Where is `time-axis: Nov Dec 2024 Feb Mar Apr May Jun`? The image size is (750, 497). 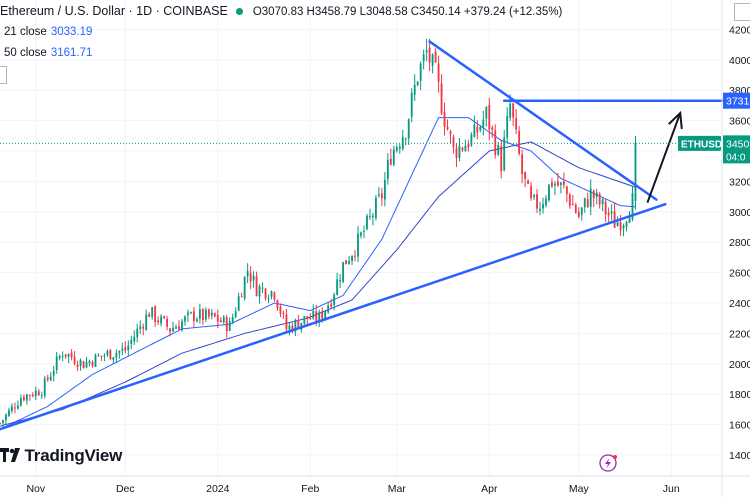
time-axis: Nov Dec 2024 Feb Mar Apr May Jun is located at coordinates (375, 485).